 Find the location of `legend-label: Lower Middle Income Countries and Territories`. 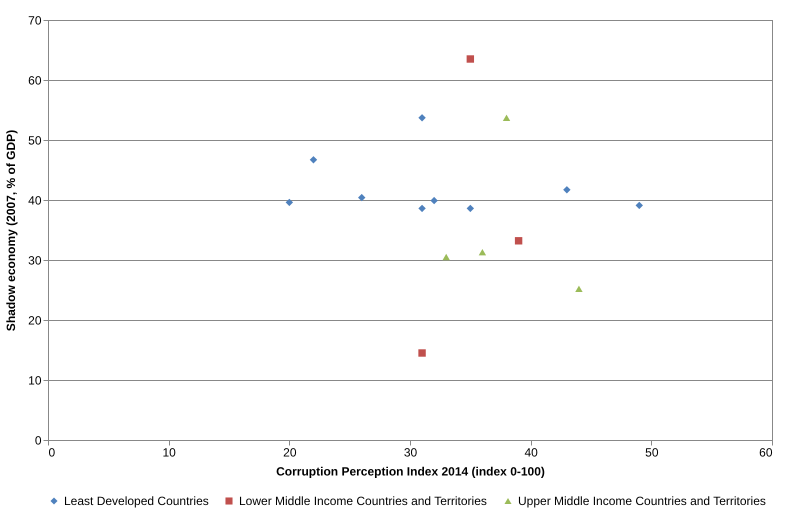

legend-label: Lower Middle Income Countries and Territories is located at coordinates (363, 501).